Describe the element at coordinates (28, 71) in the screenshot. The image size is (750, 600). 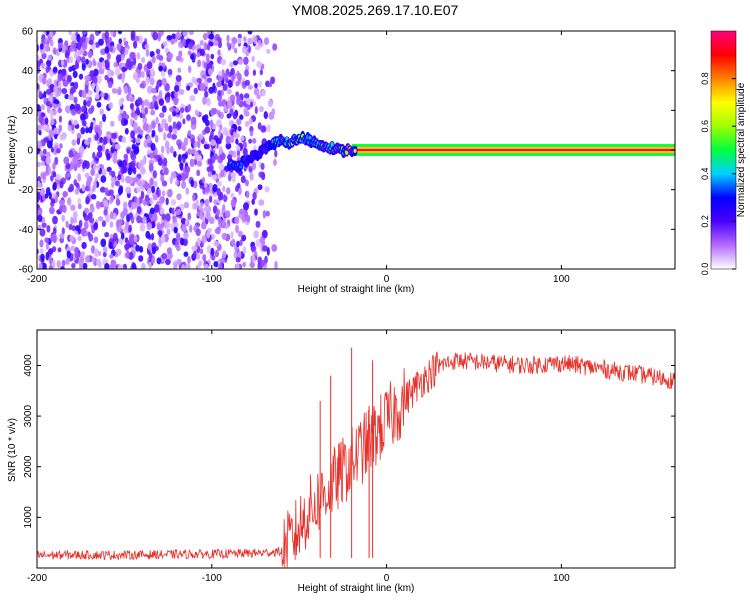
I see `y-tick-label: 40` at that location.